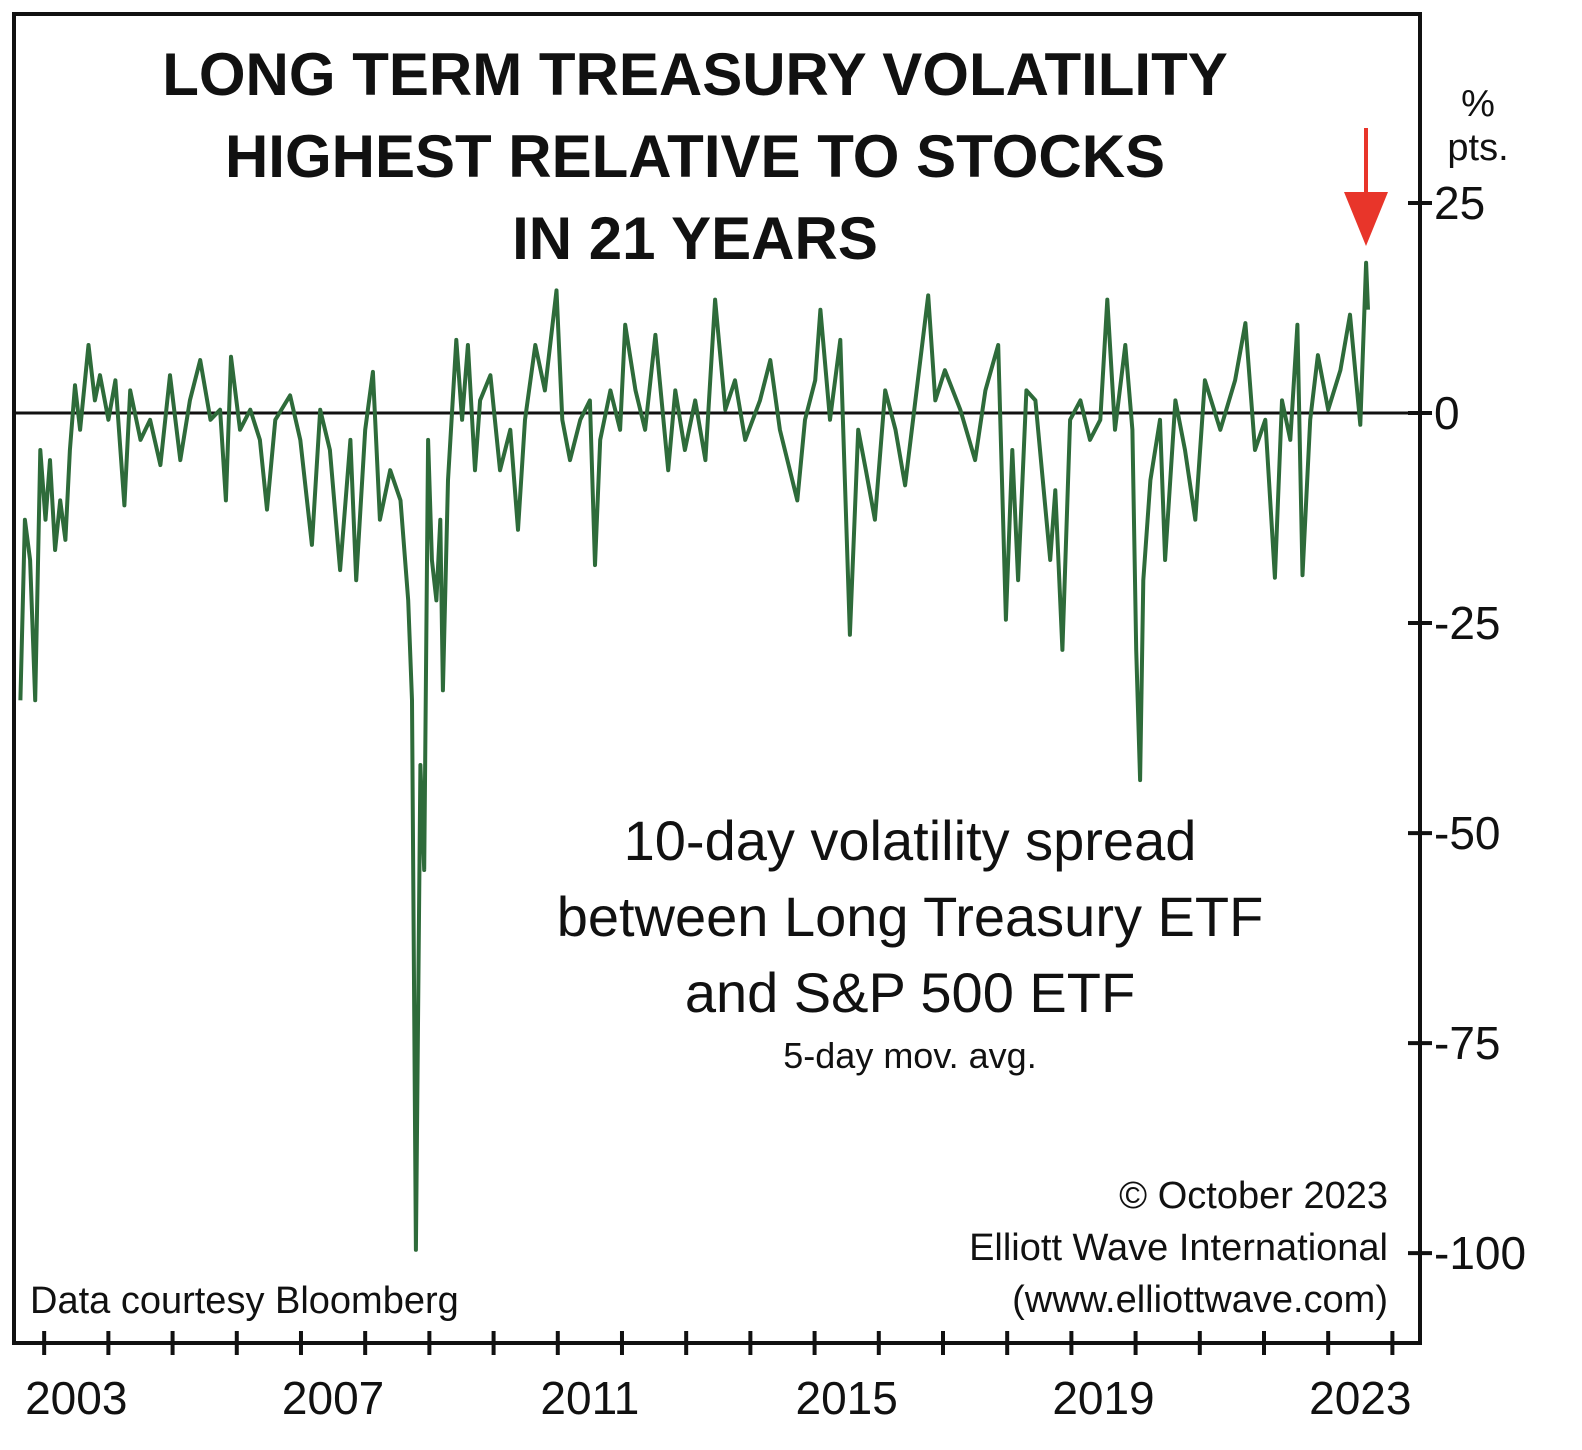 The width and height of the screenshot is (1582, 1450). I want to click on title-line: IN 21 YEARS, so click(695, 238).